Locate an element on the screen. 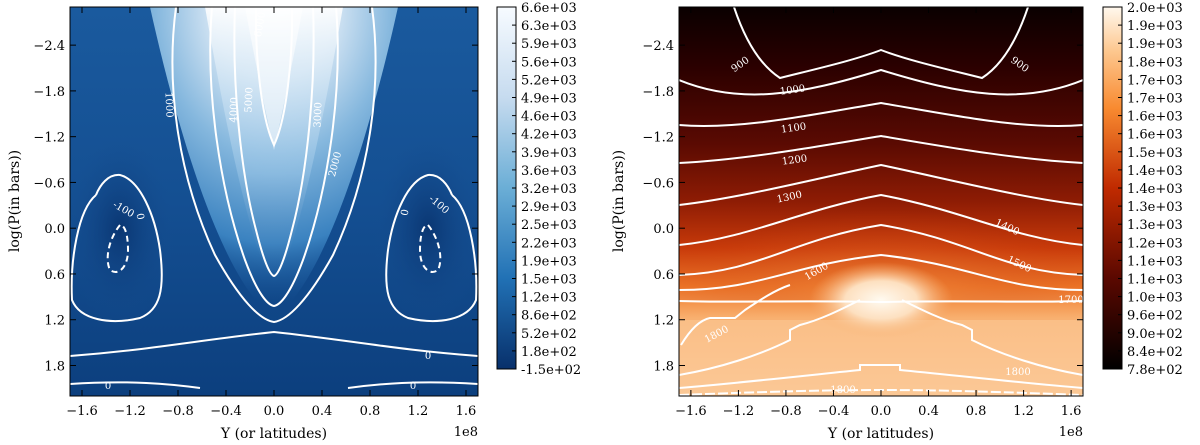  right-x-offset-label: 1e8 is located at coordinates (1071, 432).